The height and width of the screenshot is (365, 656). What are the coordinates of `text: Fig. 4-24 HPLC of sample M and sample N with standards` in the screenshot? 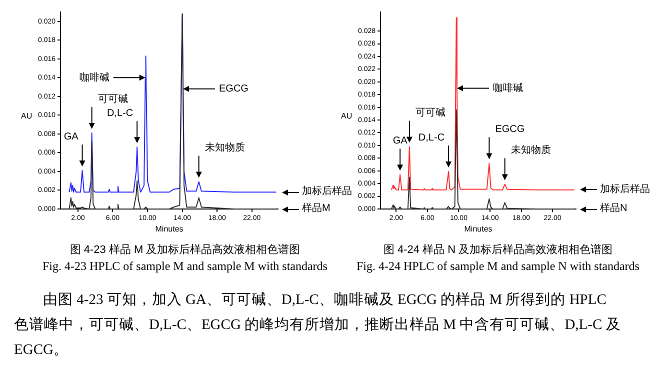 It's located at (498, 266).